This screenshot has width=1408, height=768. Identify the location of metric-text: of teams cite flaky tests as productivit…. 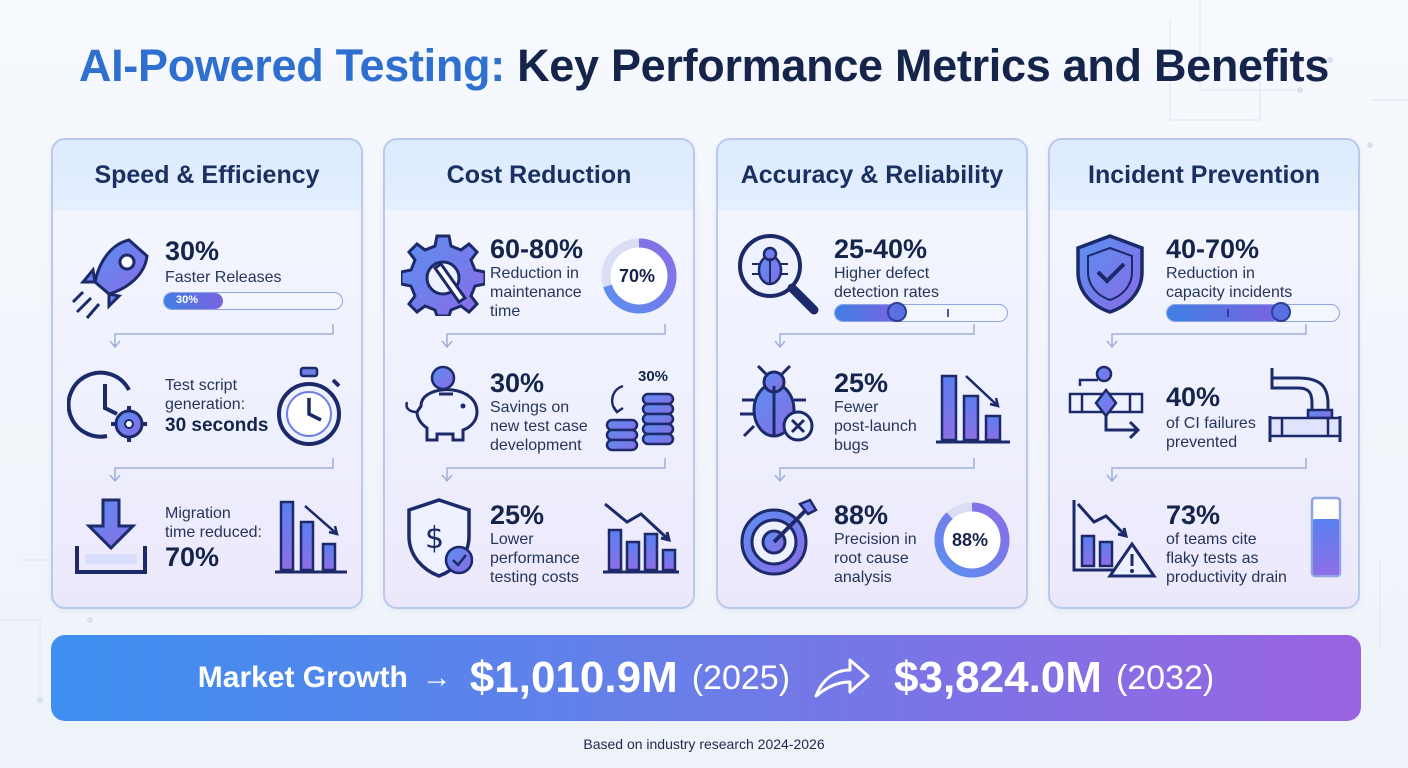
(1226, 558).